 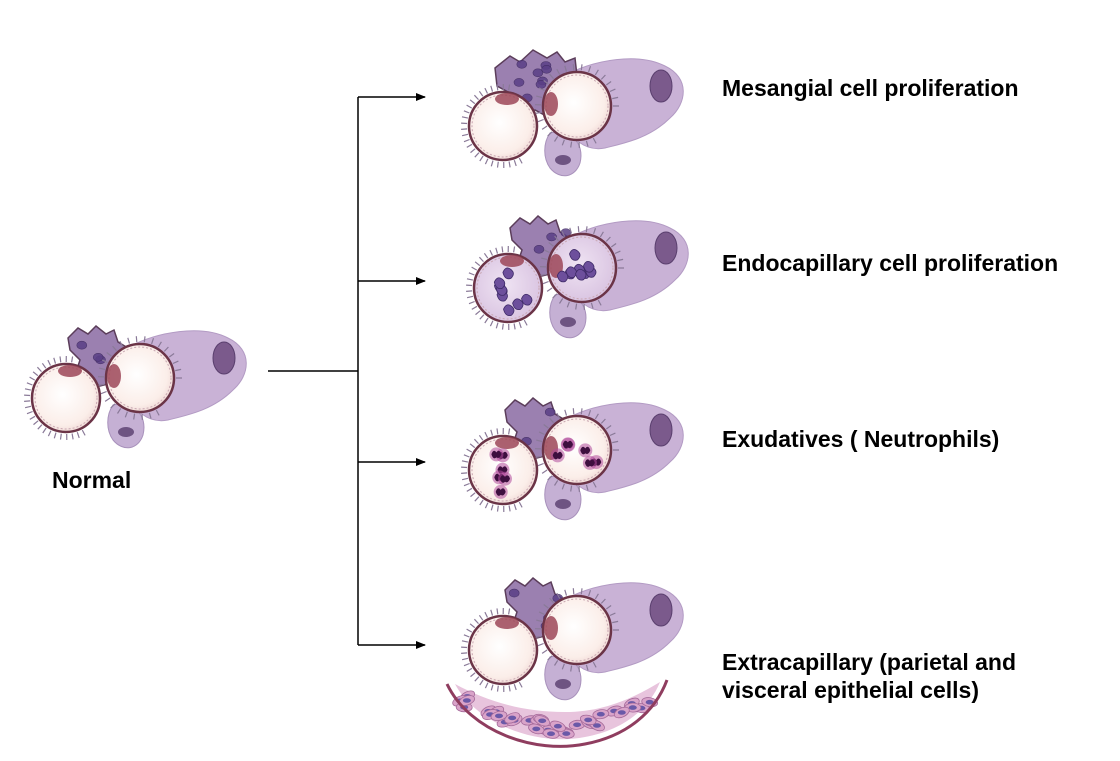 What do you see at coordinates (347, 371) in the screenshot?
I see `branch-connectors` at bounding box center [347, 371].